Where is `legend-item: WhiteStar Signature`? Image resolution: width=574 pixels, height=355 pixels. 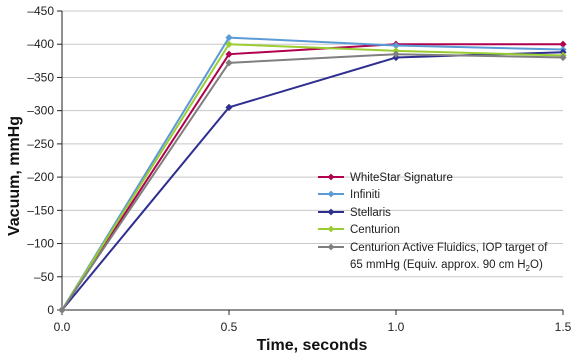 legend-item: WhiteStar Signature is located at coordinates (385, 178).